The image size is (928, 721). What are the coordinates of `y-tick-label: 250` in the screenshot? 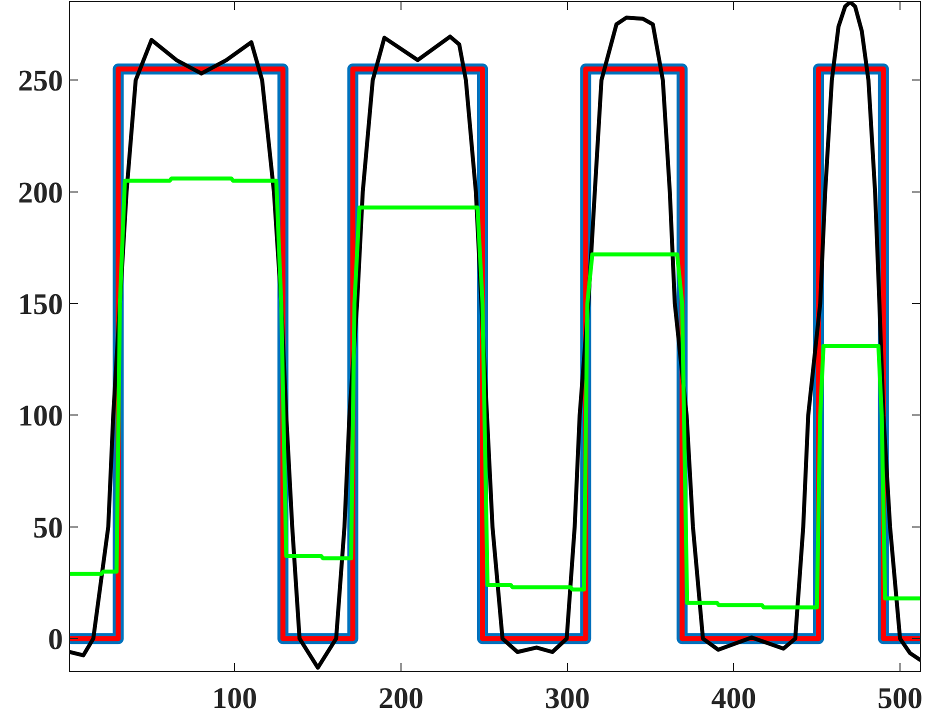 It's located at (40, 81).